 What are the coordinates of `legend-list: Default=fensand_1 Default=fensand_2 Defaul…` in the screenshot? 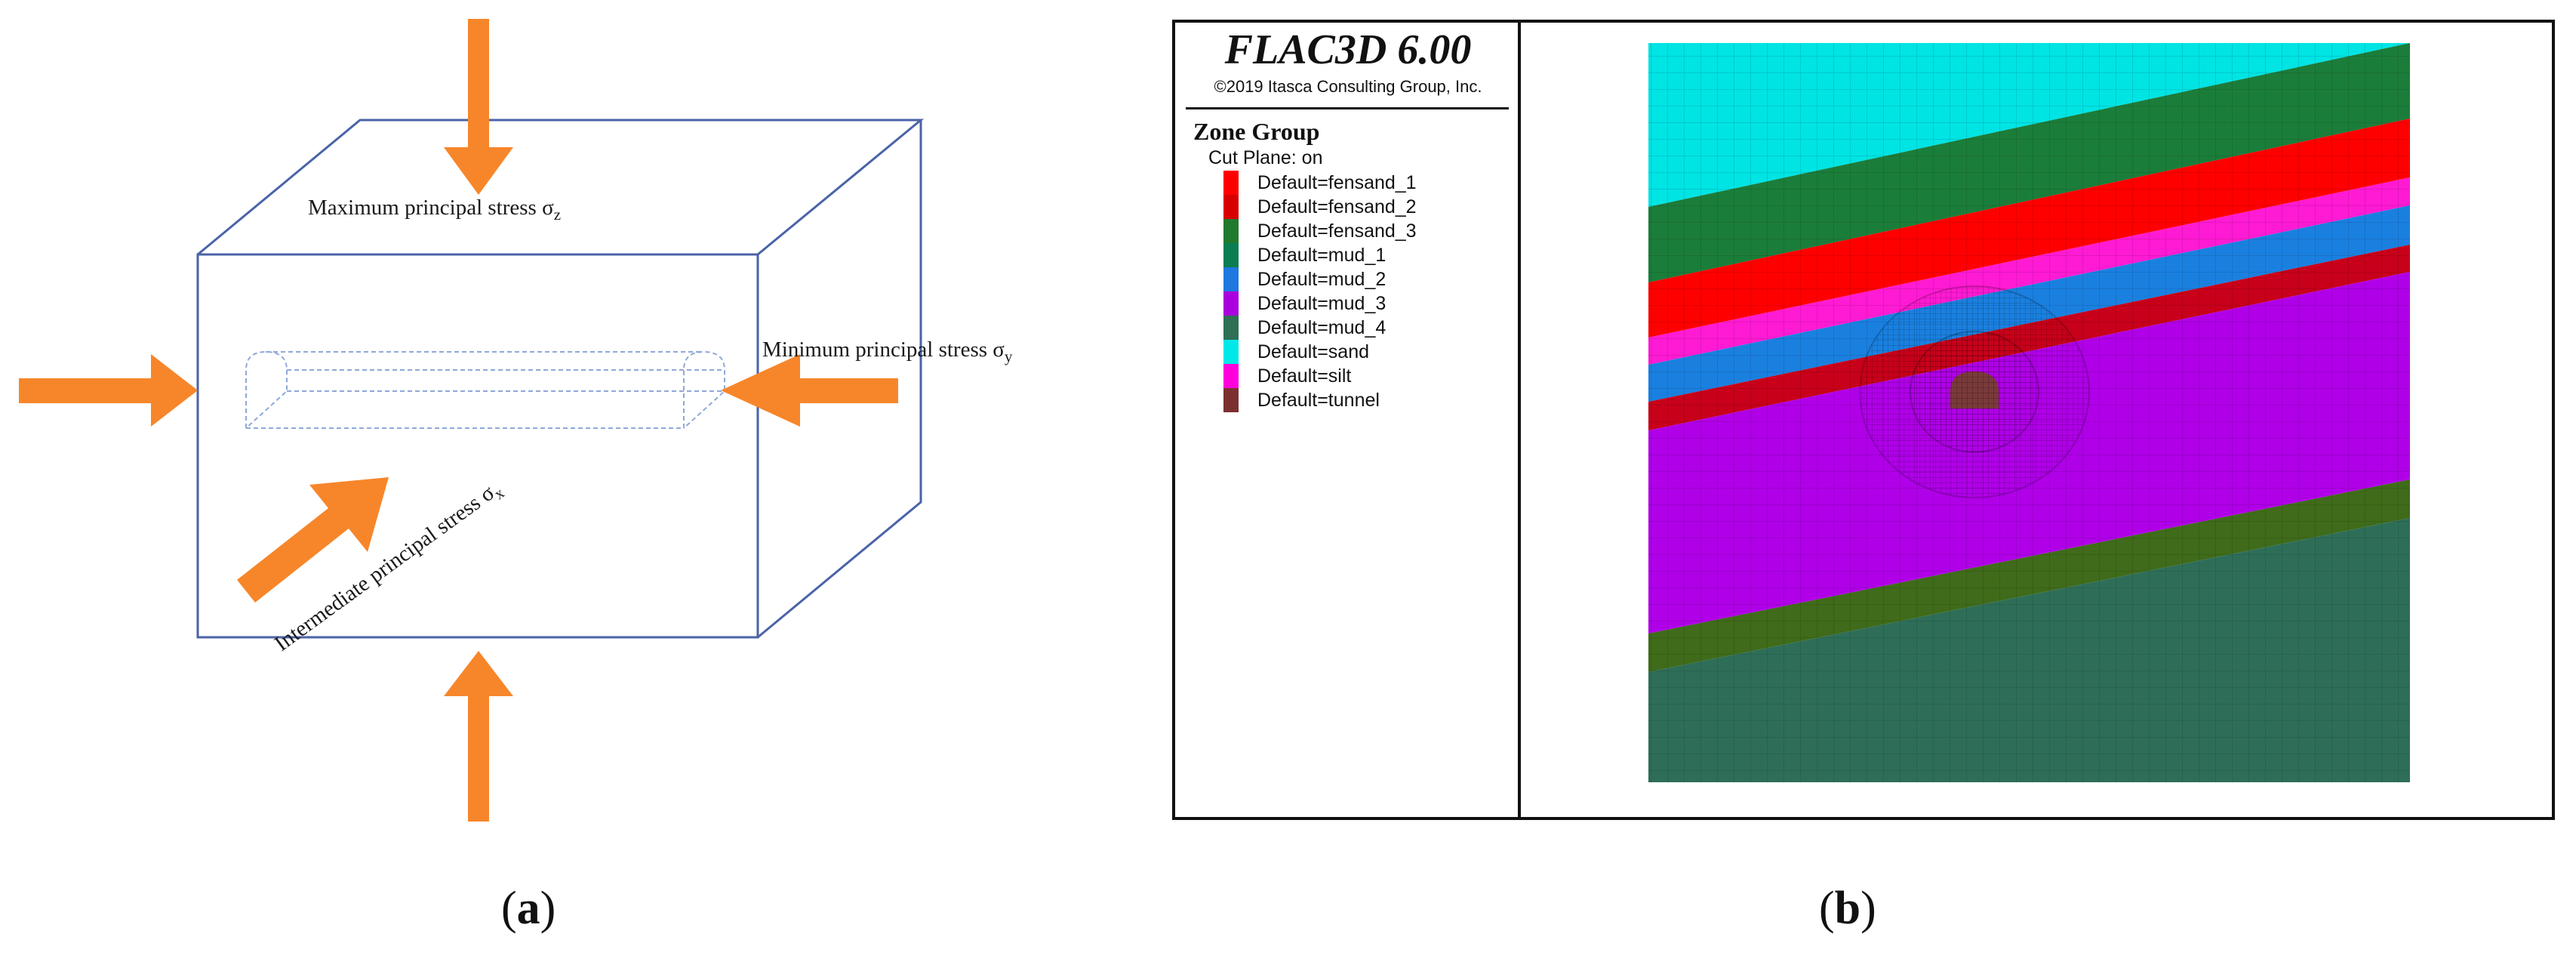 It's located at (1320, 291).